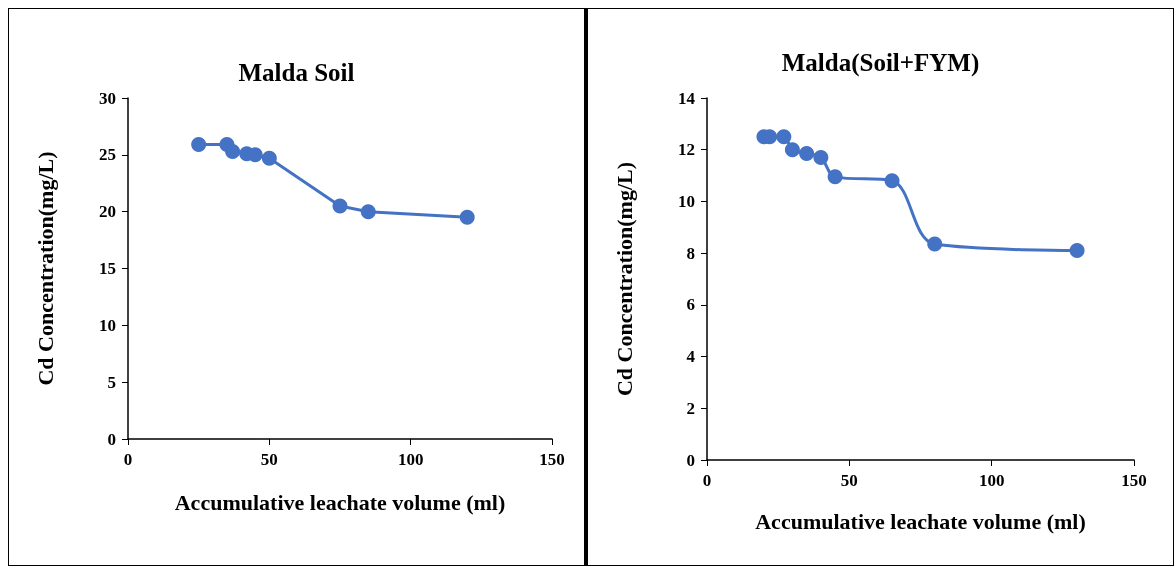 The width and height of the screenshot is (1176, 568). I want to click on y-tick-label: 20, so click(107, 212).